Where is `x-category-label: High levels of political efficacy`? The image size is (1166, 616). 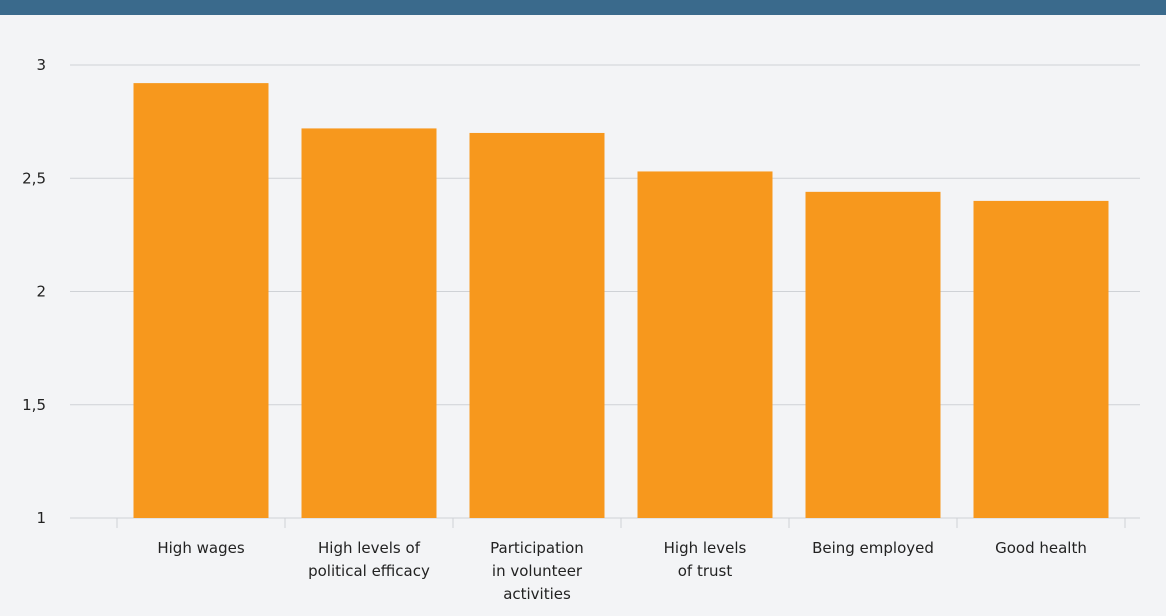
x-category-label: High levels of political efficacy is located at coordinates (369, 559).